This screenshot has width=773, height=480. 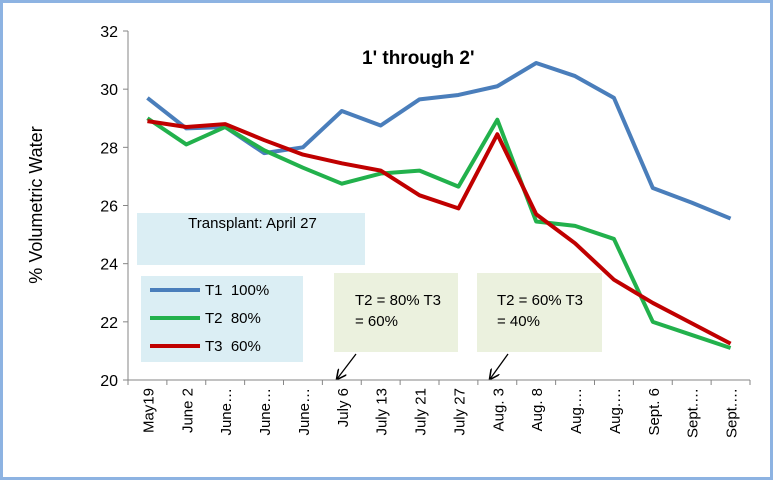 What do you see at coordinates (343, 407) in the screenshot?
I see `x-tick-label: July 6` at bounding box center [343, 407].